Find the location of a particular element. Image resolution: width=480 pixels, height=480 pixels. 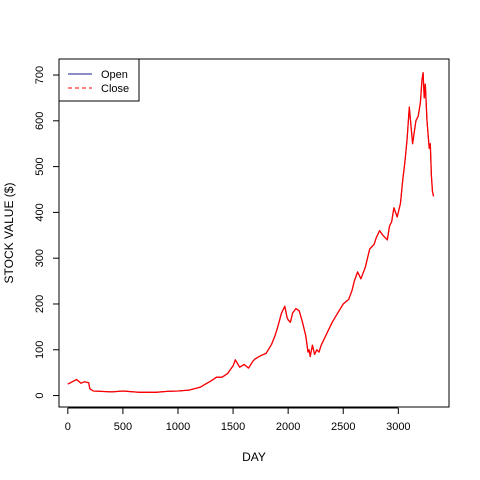

y-tick-label: 300 is located at coordinates (40, 258).